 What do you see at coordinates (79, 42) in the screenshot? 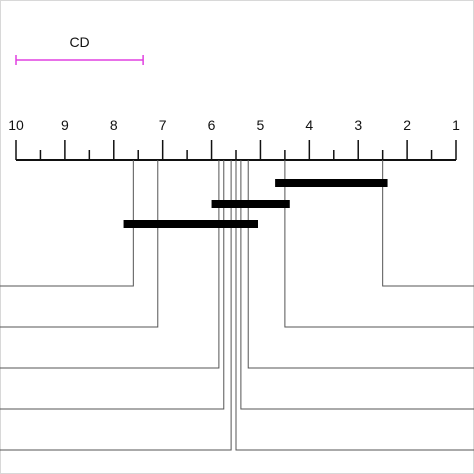
I see `cd-label: CD` at bounding box center [79, 42].